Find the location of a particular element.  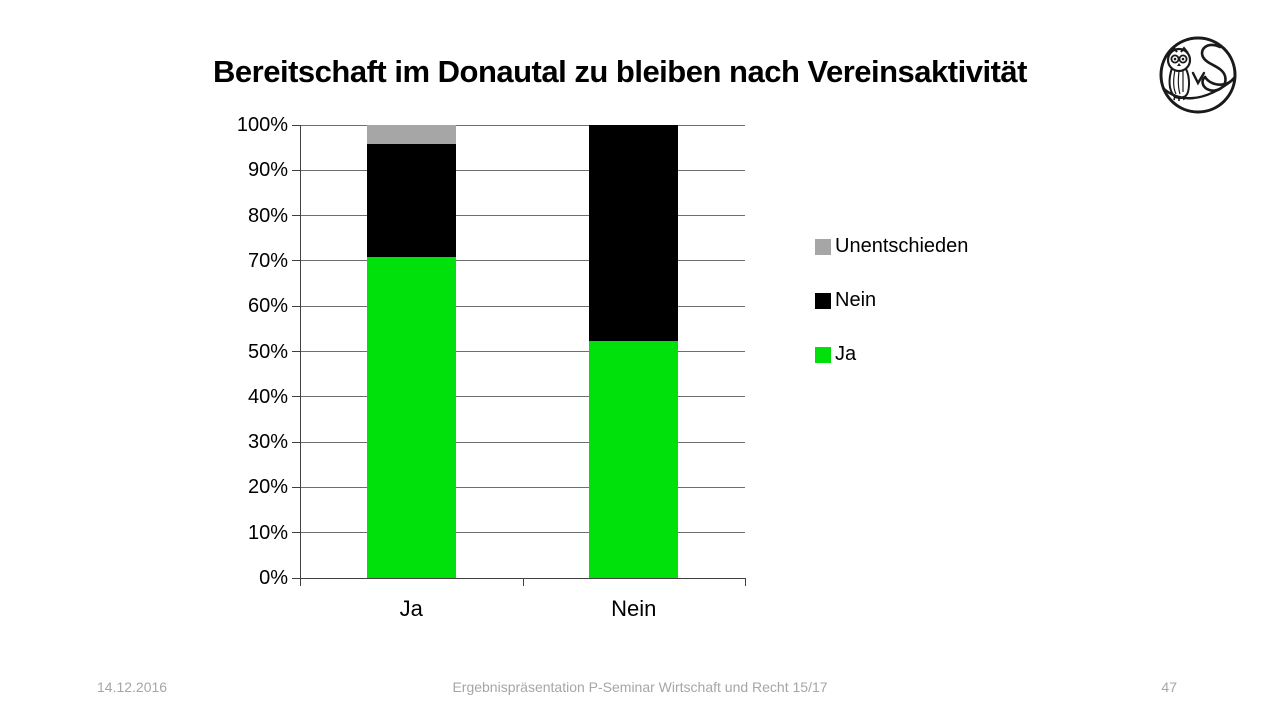

y-axis-tick-label: 60% is located at coordinates (267, 306).